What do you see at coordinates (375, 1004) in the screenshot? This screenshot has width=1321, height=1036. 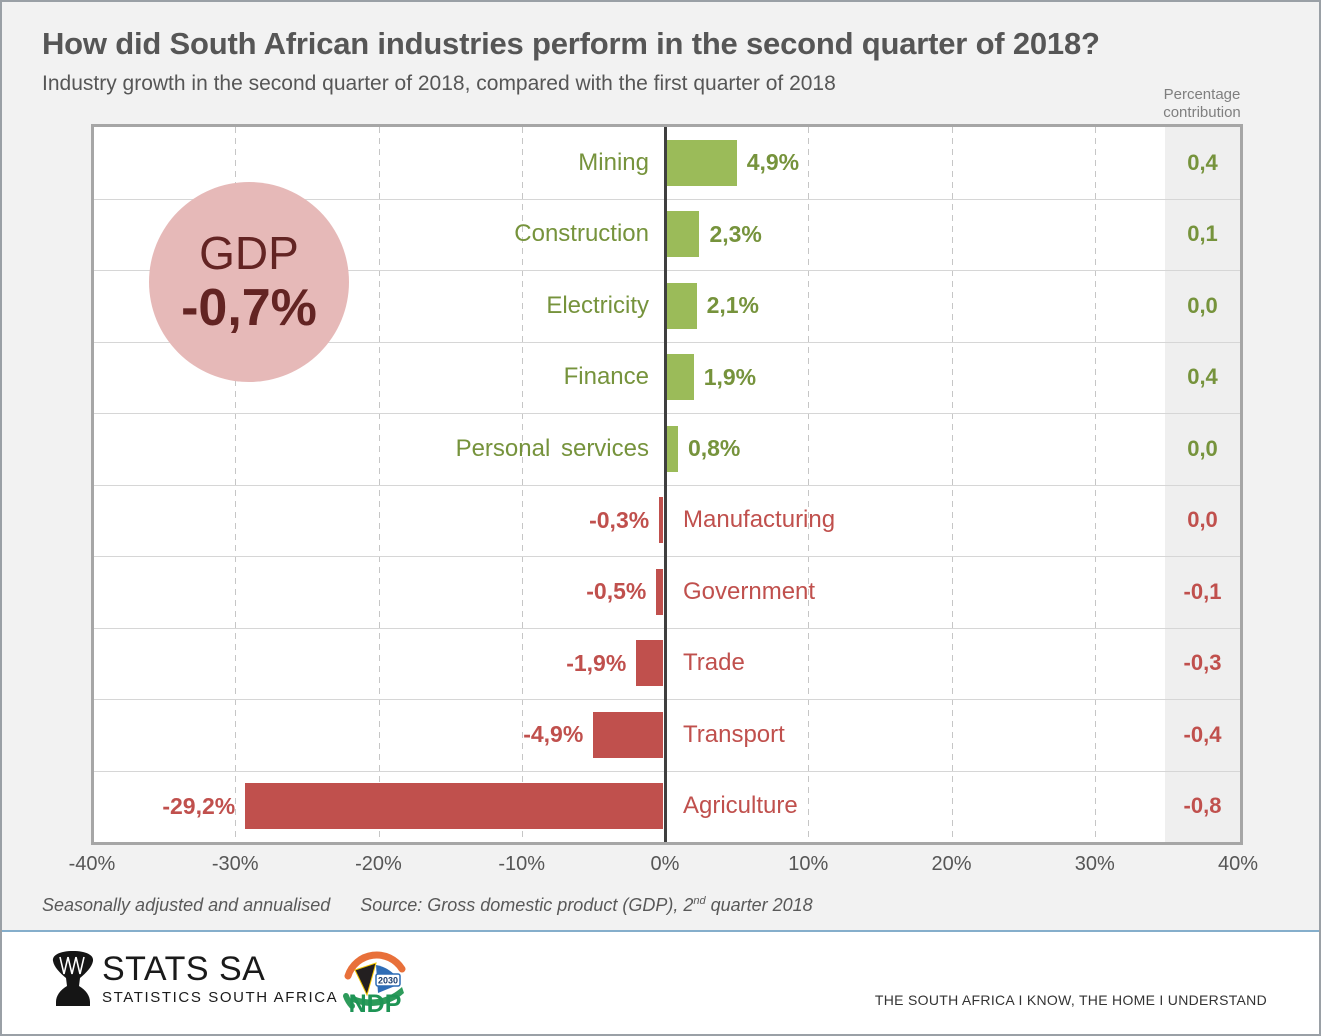 I see `svg-text: NDP` at bounding box center [375, 1004].